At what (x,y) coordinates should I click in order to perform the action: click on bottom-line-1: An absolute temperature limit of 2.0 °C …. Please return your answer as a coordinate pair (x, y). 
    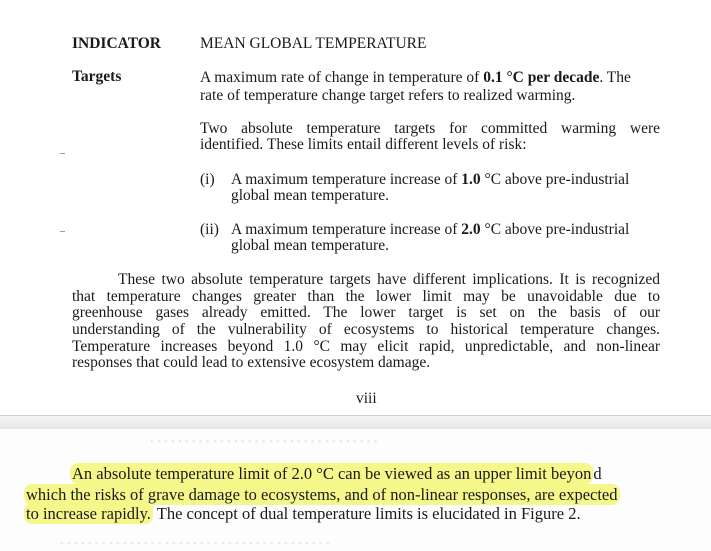
    Looking at the image, I should click on (336, 473).